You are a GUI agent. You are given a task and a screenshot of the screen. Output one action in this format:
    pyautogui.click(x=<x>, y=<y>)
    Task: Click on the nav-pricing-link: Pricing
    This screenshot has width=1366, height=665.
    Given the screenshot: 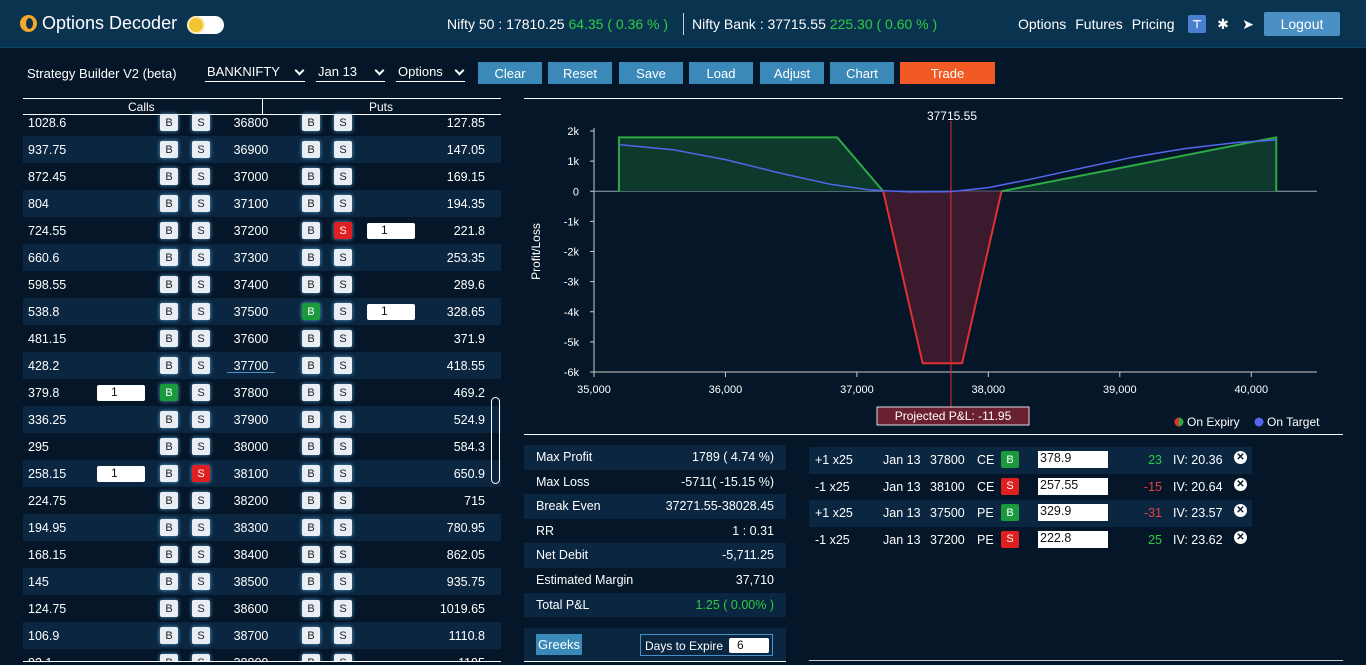 What is the action you would take?
    pyautogui.click(x=1153, y=24)
    